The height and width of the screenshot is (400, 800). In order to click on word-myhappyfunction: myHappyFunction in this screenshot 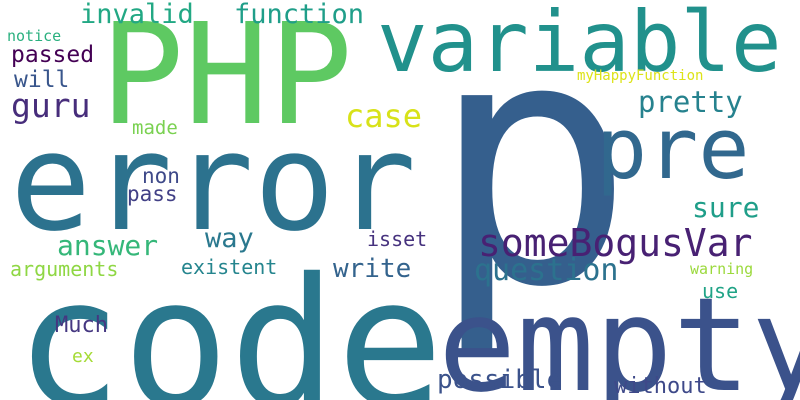, I will do `click(640, 76)`.